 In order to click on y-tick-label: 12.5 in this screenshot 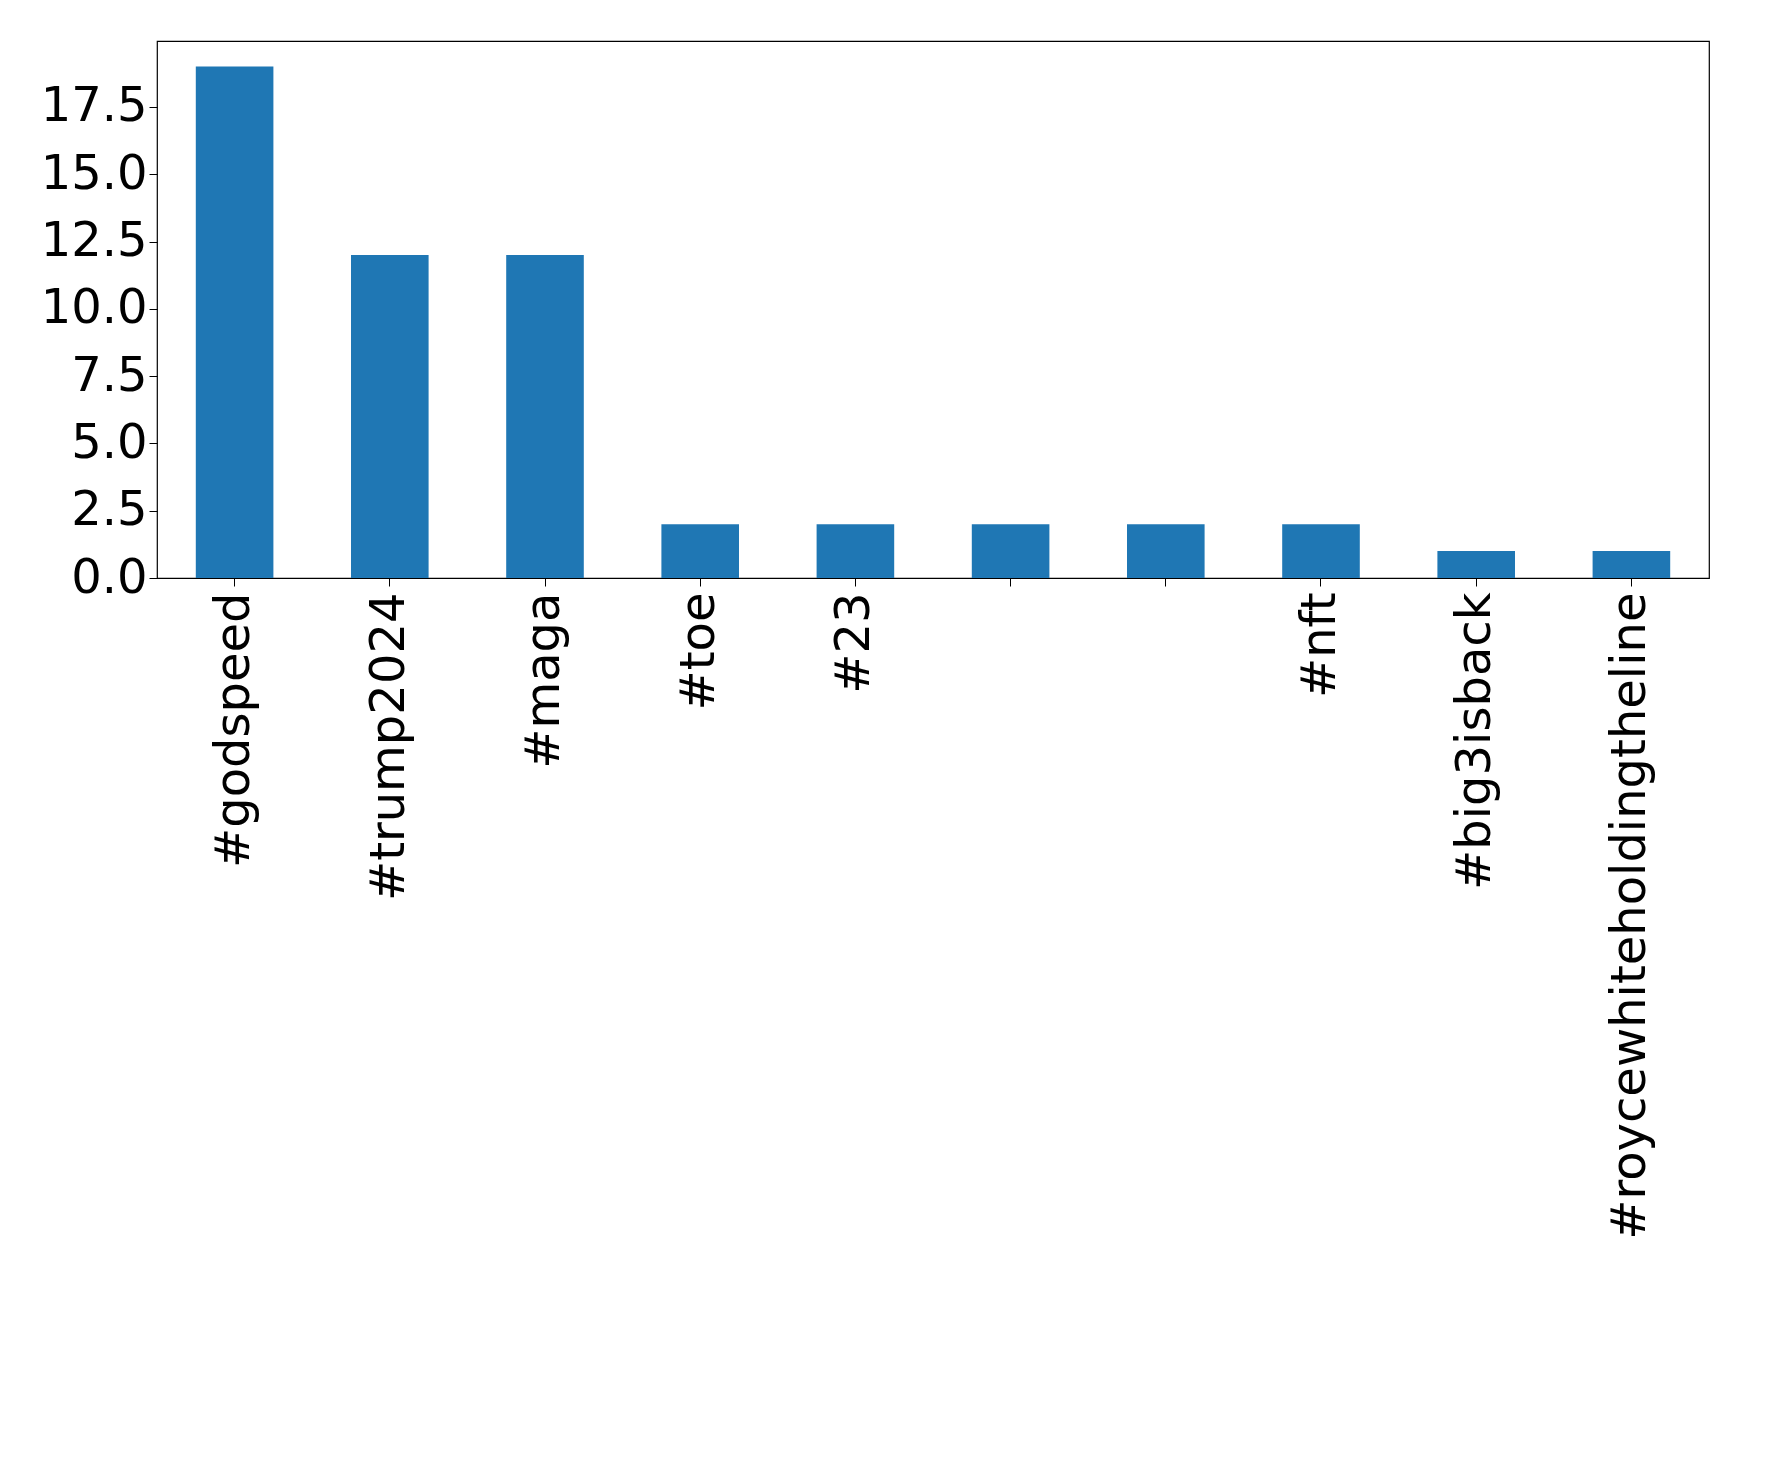, I will do `click(94, 239)`.